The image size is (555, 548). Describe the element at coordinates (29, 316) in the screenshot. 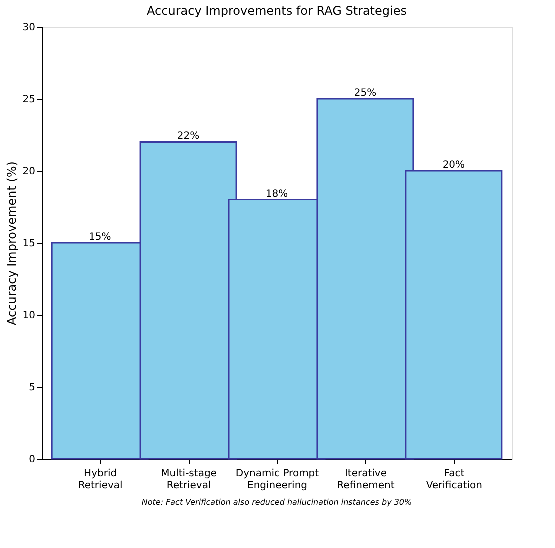

I see `y-tick-label: 10` at that location.